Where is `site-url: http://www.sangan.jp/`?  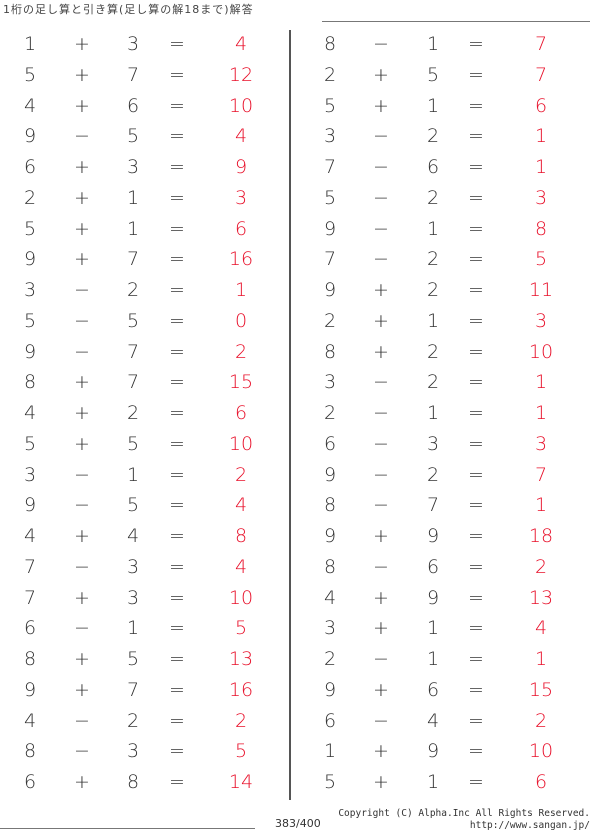
site-url: http://www.sangan.jp/ is located at coordinates (529, 825).